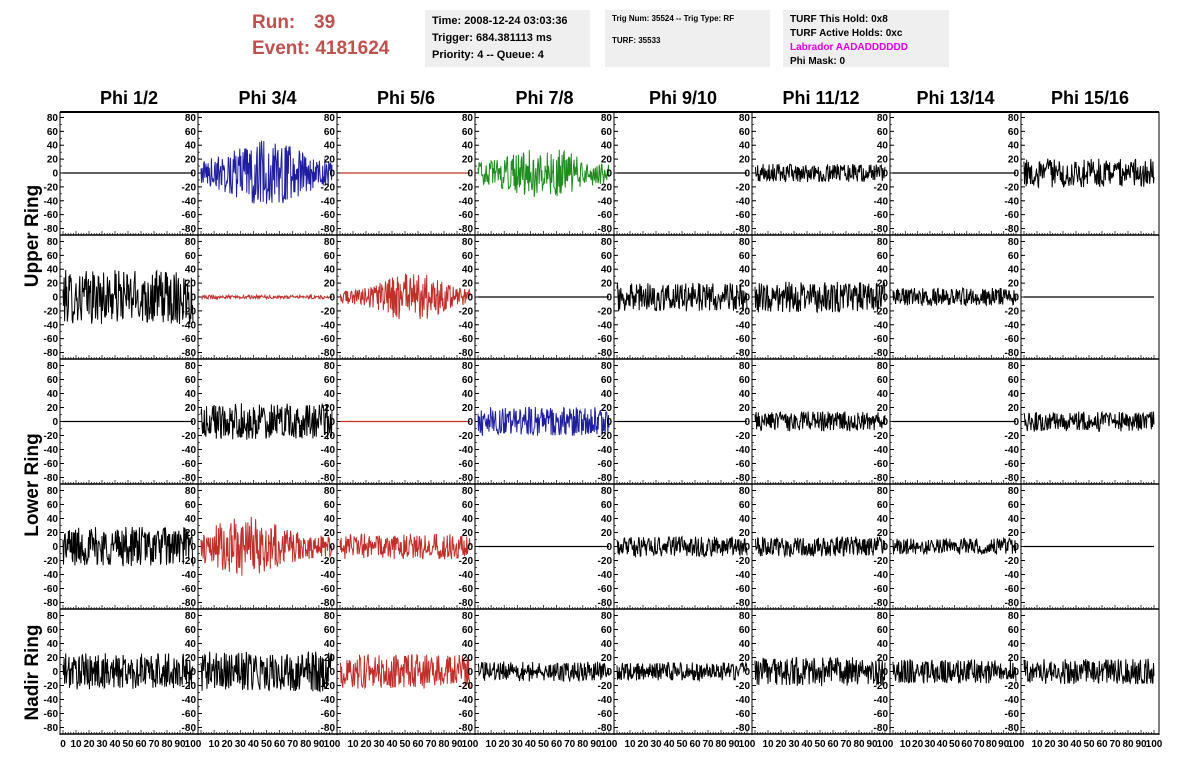 This screenshot has height=772, width=1196. I want to click on turf-this-hold: TURF This Hold: 0x8, so click(839, 19).